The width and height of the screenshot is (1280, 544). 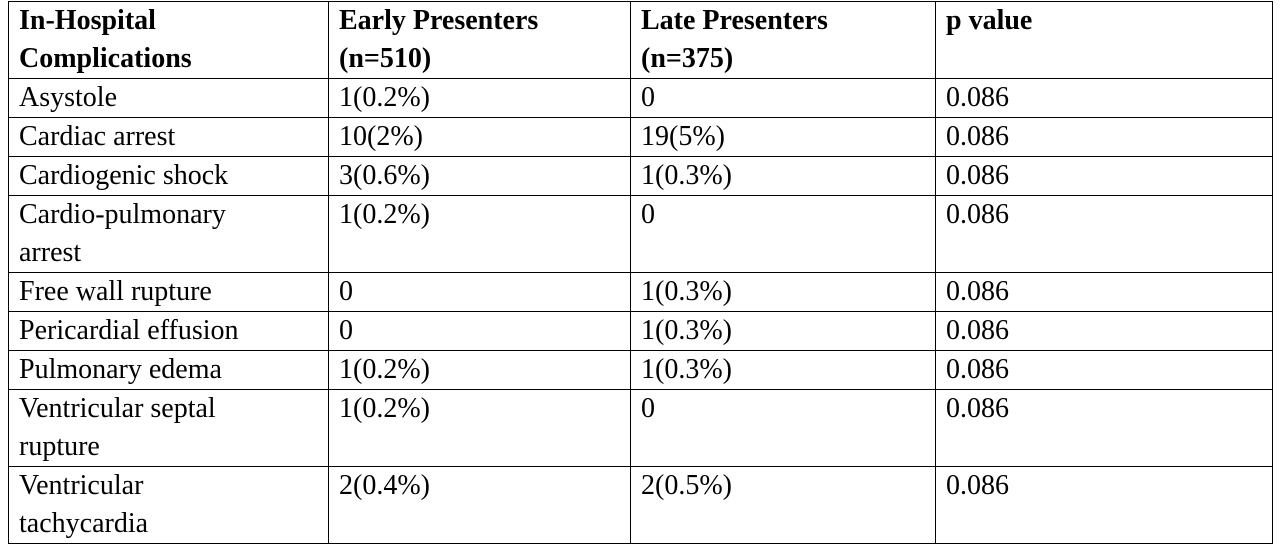 What do you see at coordinates (479, 40) in the screenshot?
I see `header-cell: Early Presenters (n=510)` at bounding box center [479, 40].